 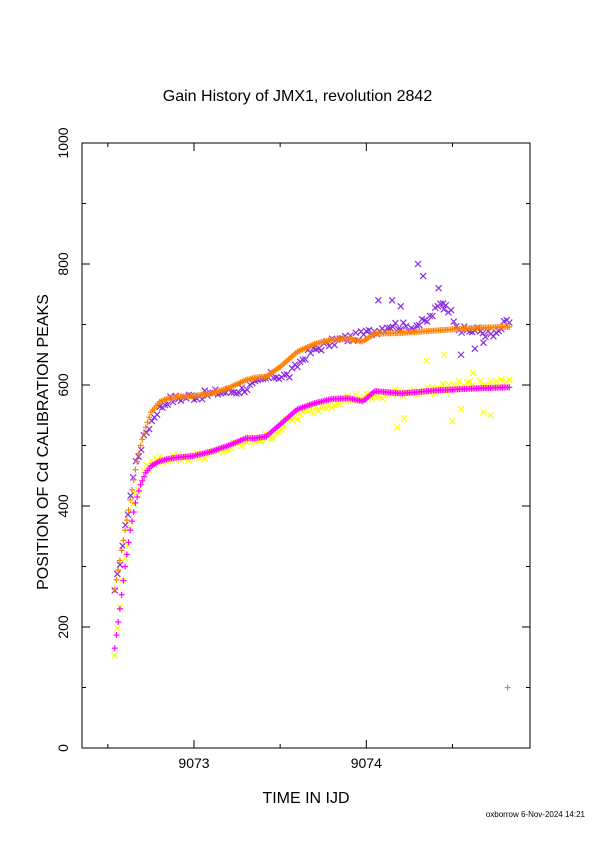 I want to click on y-tick-label: 600, so click(x=63, y=385).